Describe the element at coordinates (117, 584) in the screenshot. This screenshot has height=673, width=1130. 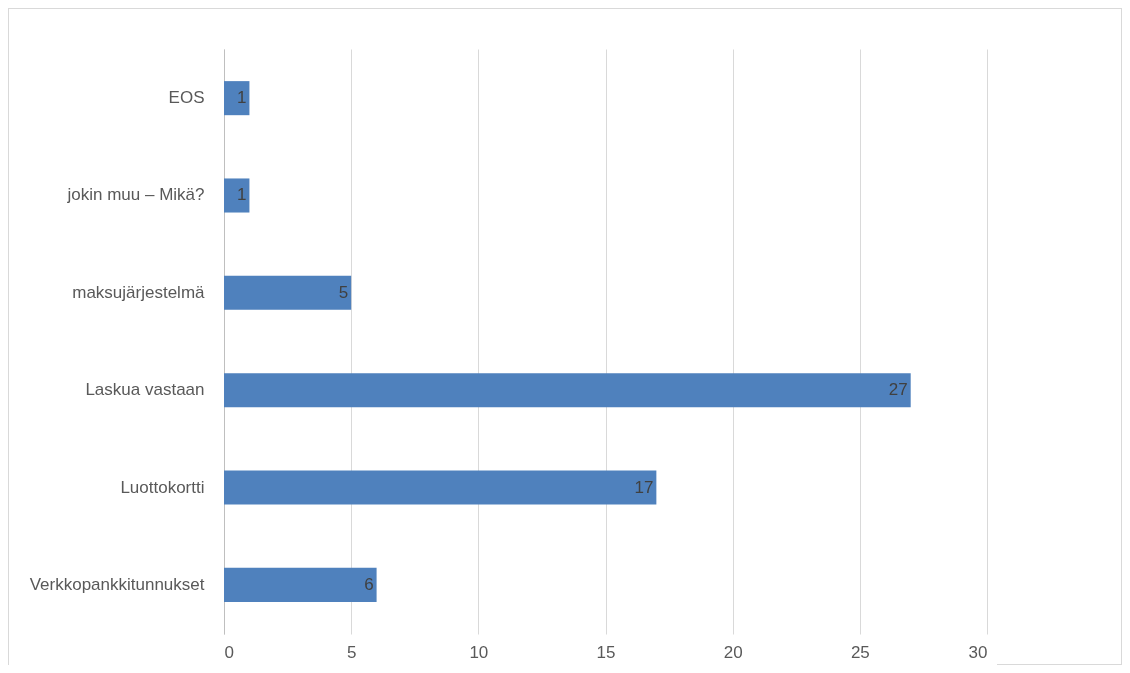
I see `y-tick-label: Verkkopankkitunnukset` at that location.